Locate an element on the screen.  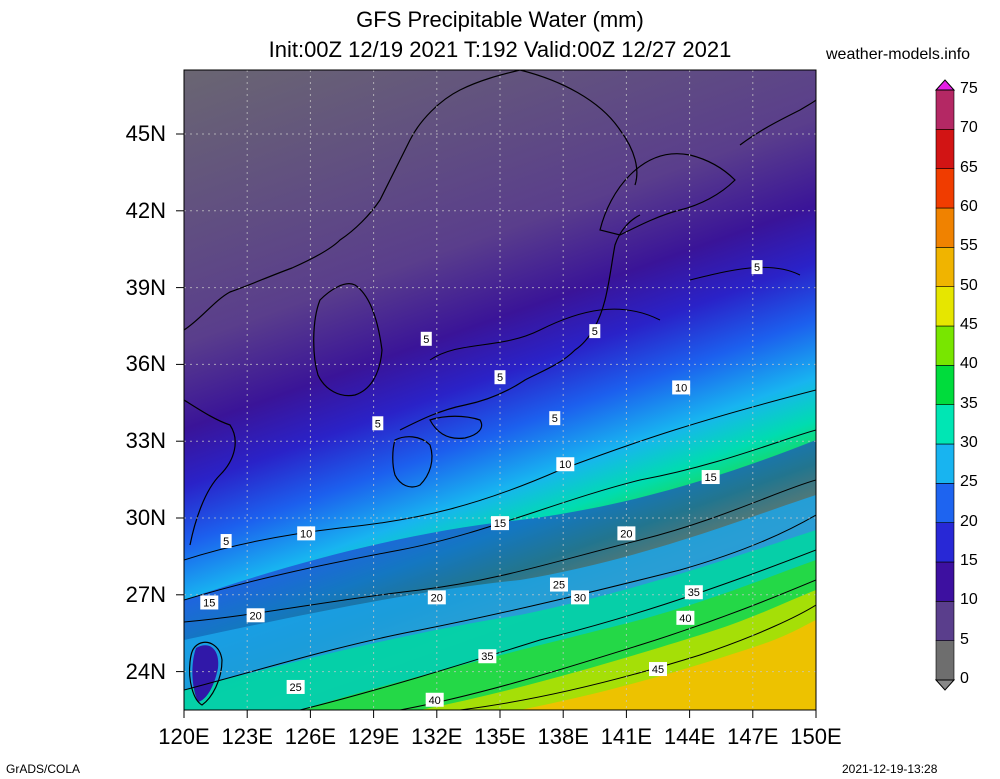
colorbar-min-arrow is located at coordinates (945, 685).